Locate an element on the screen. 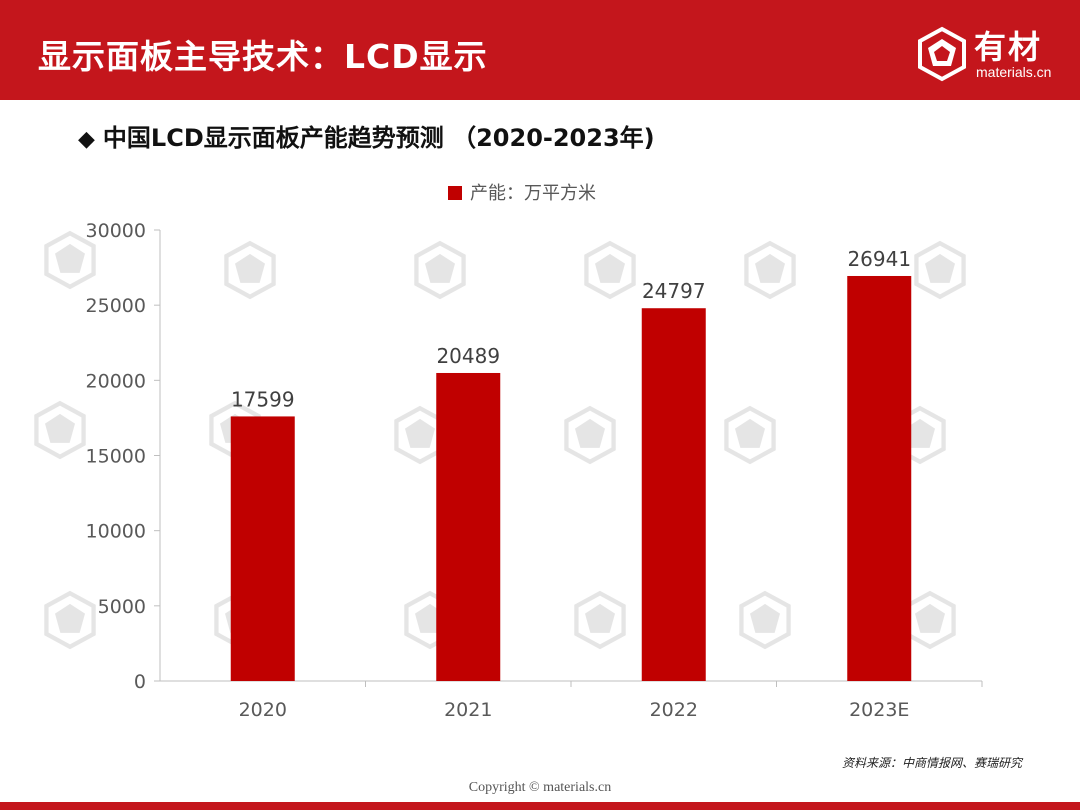 The image size is (1080, 810). logo-icon is located at coordinates (942, 54).